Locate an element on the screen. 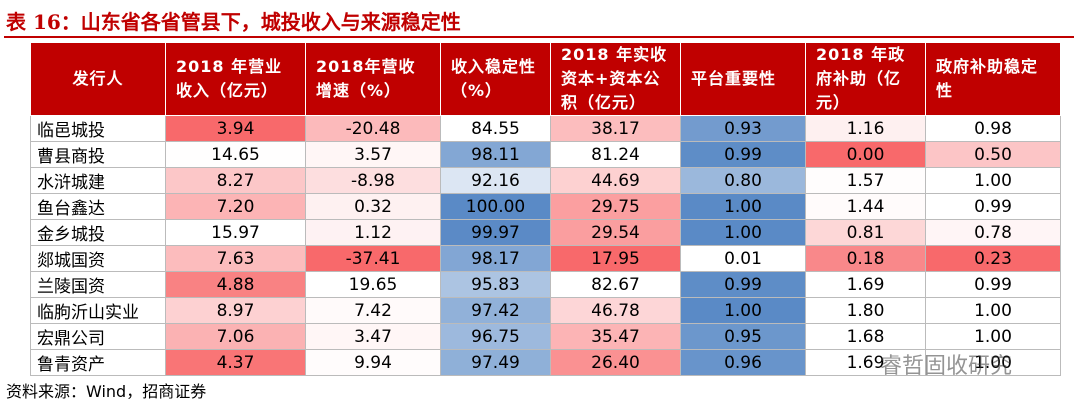 The width and height of the screenshot is (1080, 409). value-cell: 8.27 is located at coordinates (235, 180).